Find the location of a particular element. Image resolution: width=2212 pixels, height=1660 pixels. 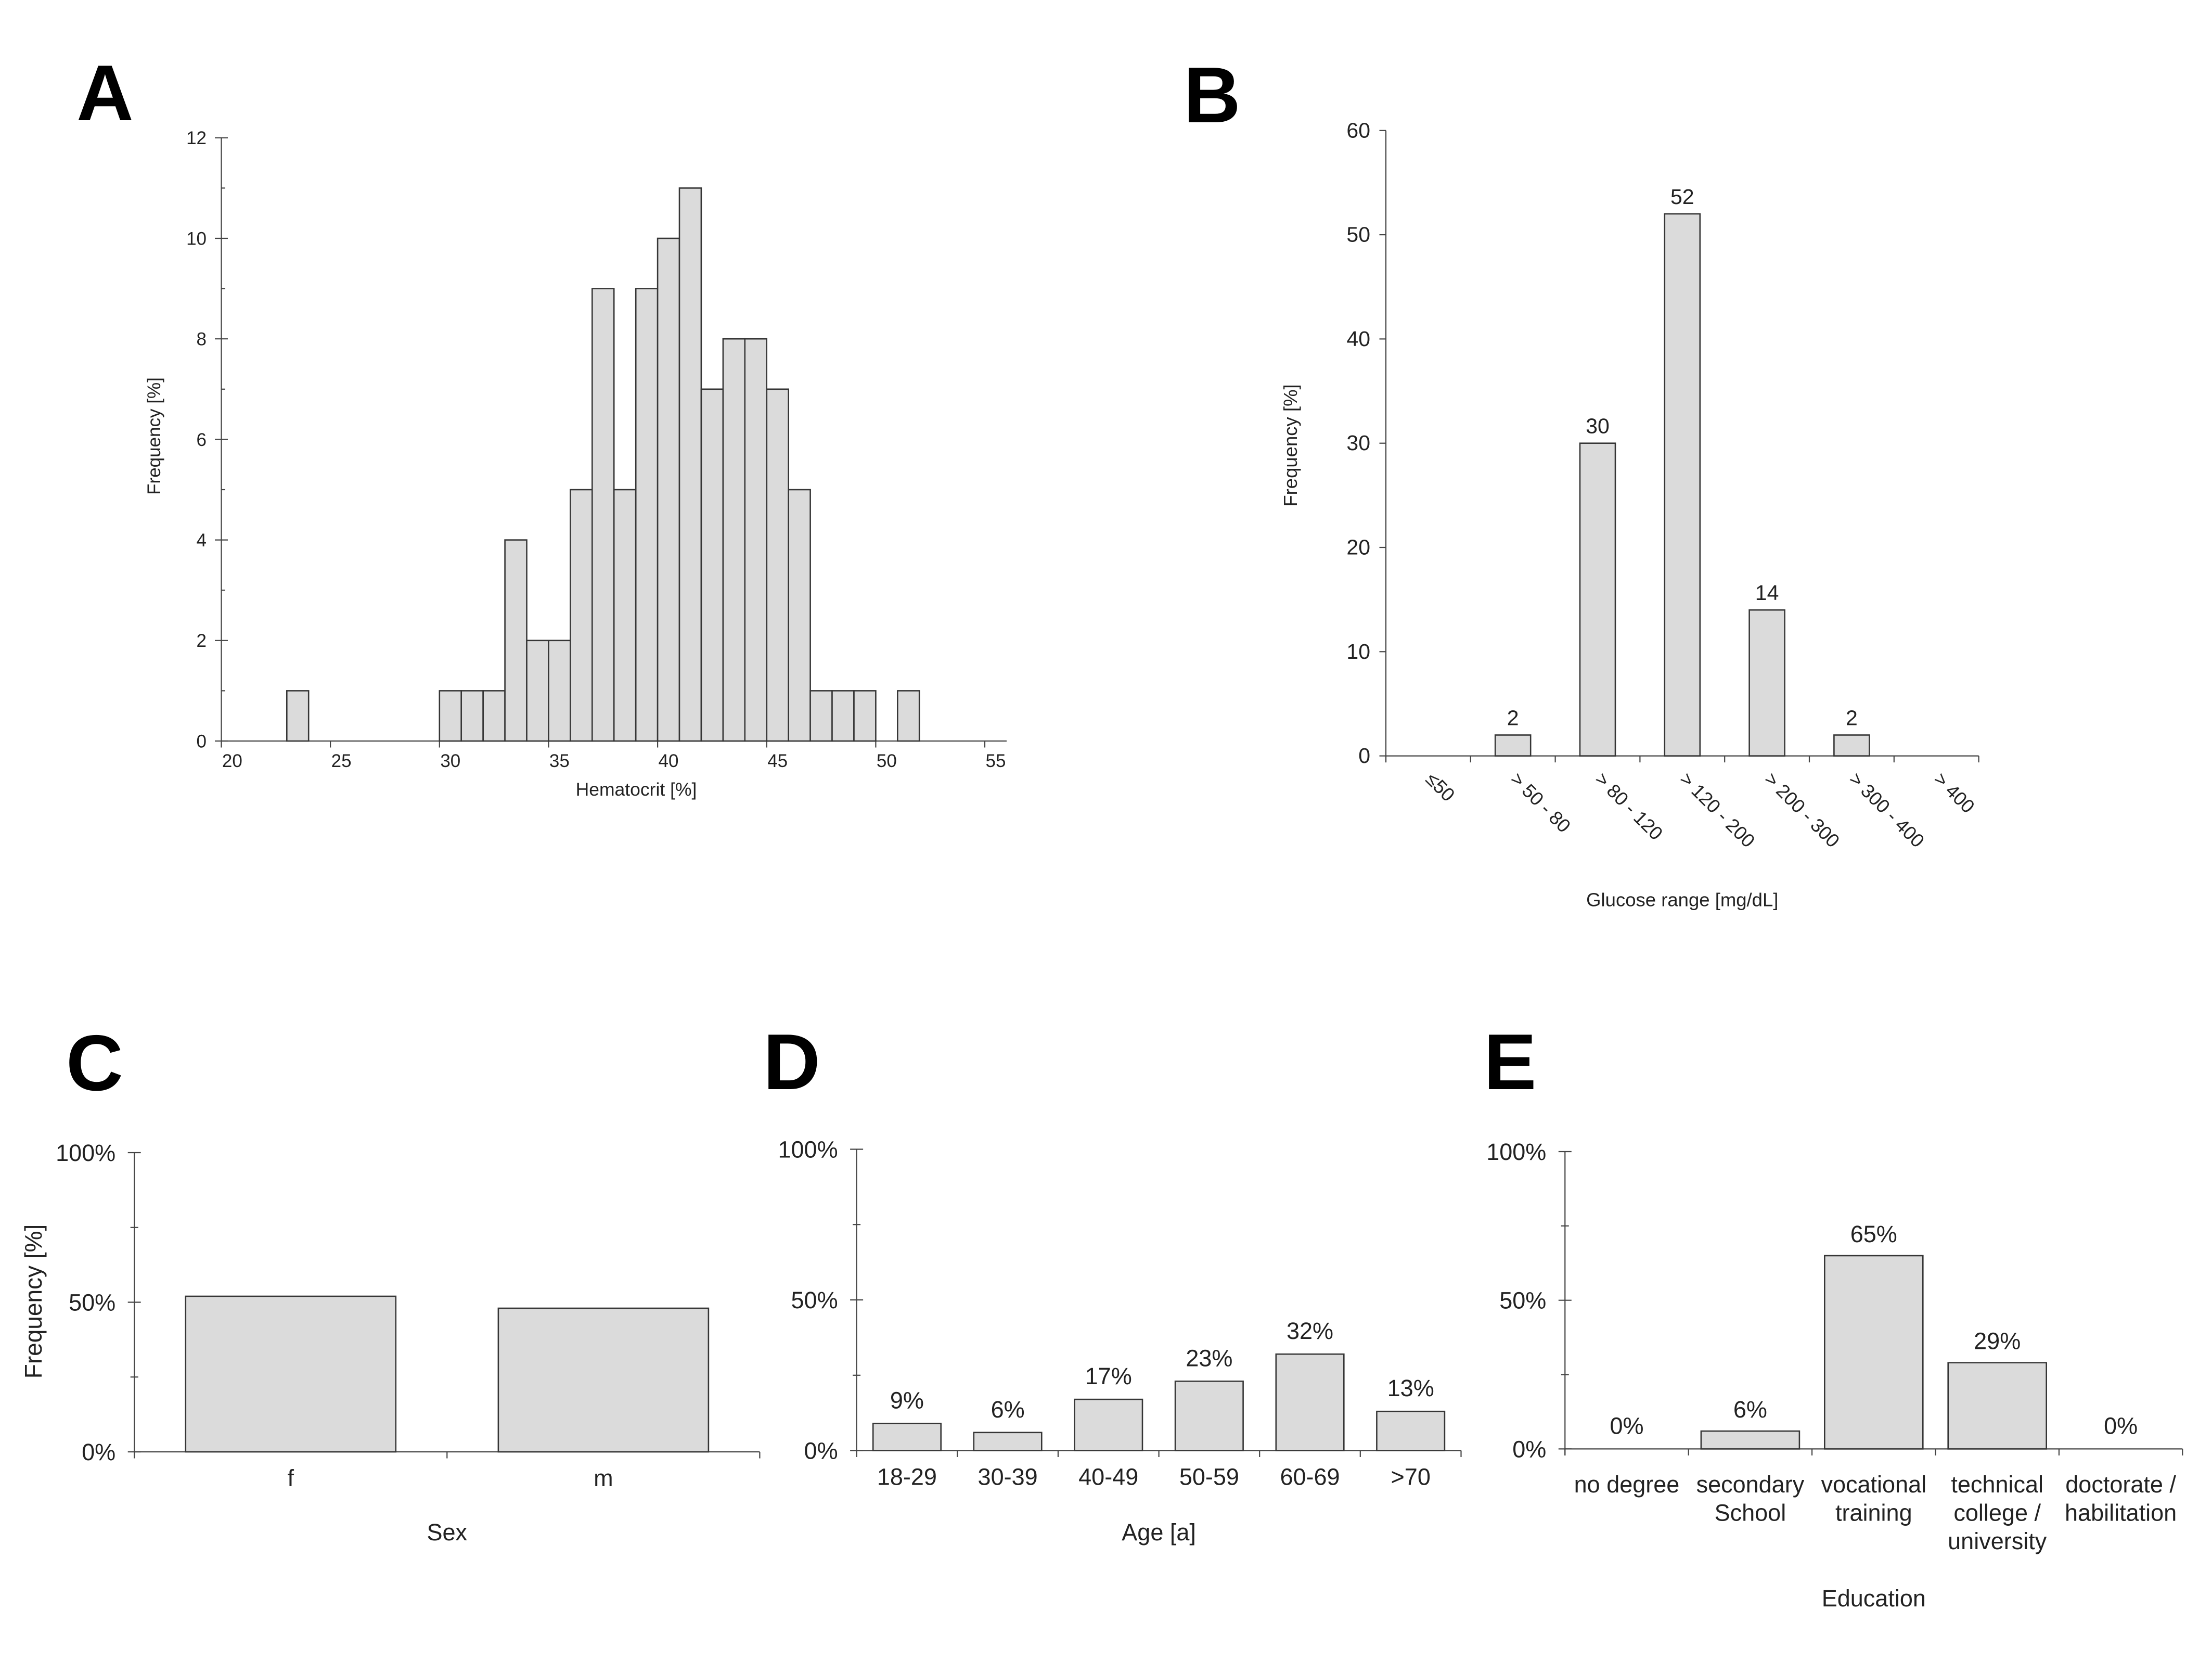

svg-text: 65% is located at coordinates (1873, 1234).